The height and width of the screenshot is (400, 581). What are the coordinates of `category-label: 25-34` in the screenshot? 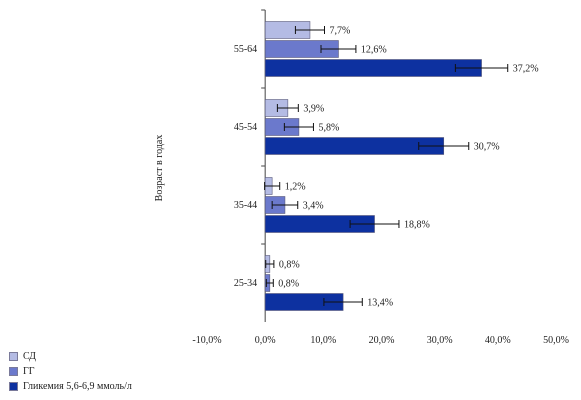 It's located at (245, 283).